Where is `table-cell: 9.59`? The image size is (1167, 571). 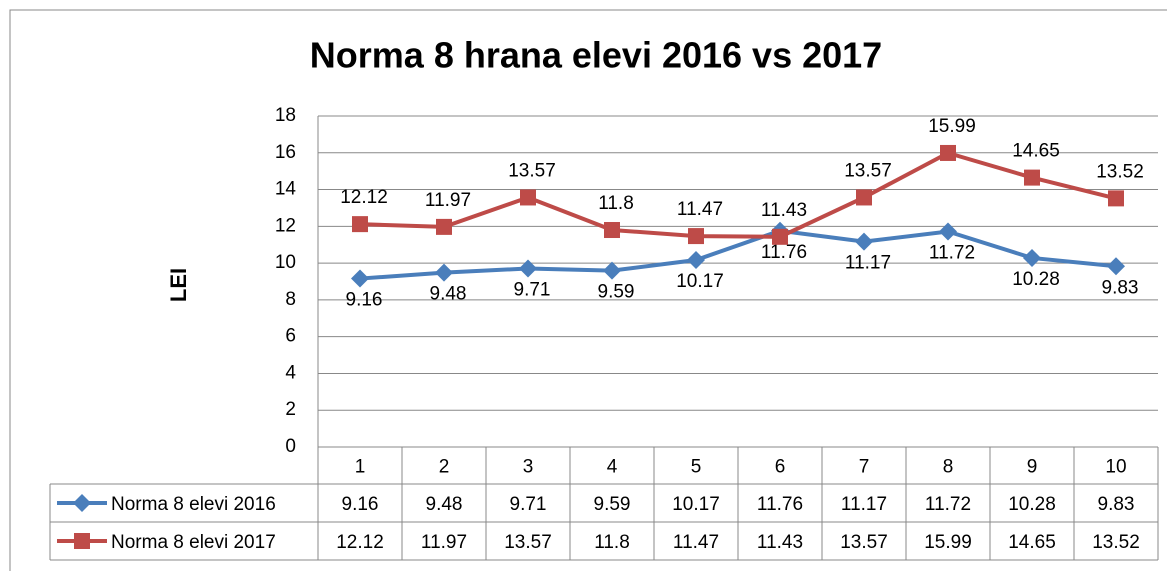 table-cell: 9.59 is located at coordinates (612, 504).